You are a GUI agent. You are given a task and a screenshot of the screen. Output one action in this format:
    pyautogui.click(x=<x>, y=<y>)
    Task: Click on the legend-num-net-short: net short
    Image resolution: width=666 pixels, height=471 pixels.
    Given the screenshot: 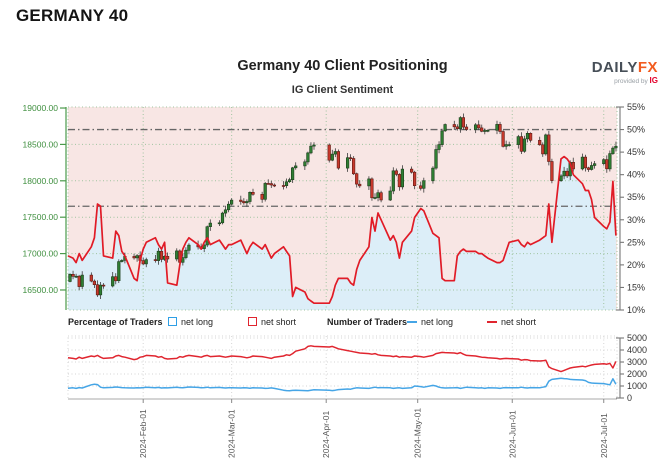 What is the action you would take?
    pyautogui.click(x=511, y=322)
    